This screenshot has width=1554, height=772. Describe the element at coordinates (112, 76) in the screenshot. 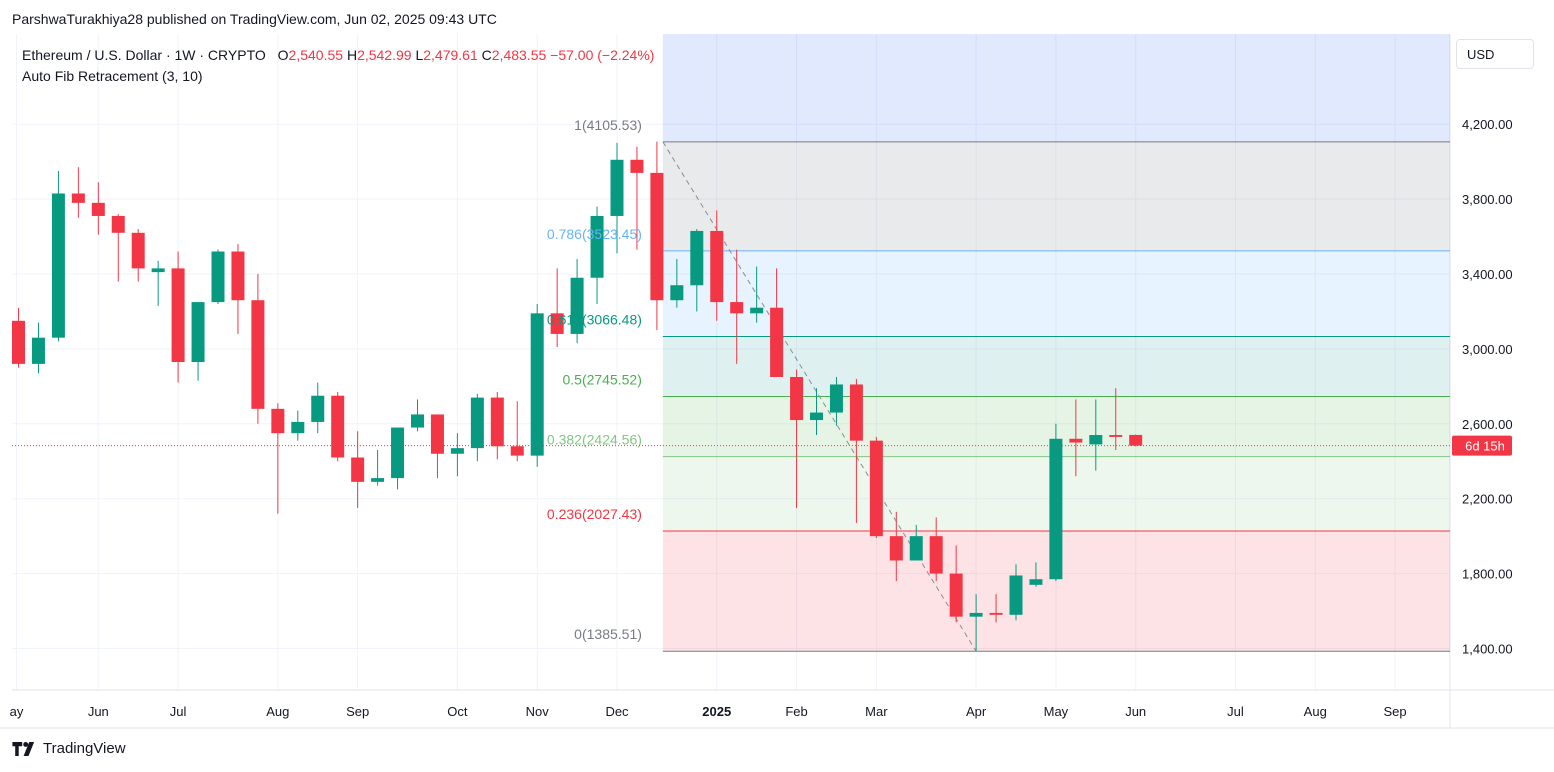

I see `indicator-name: Auto Fib Retracement (3, 10)` at that location.